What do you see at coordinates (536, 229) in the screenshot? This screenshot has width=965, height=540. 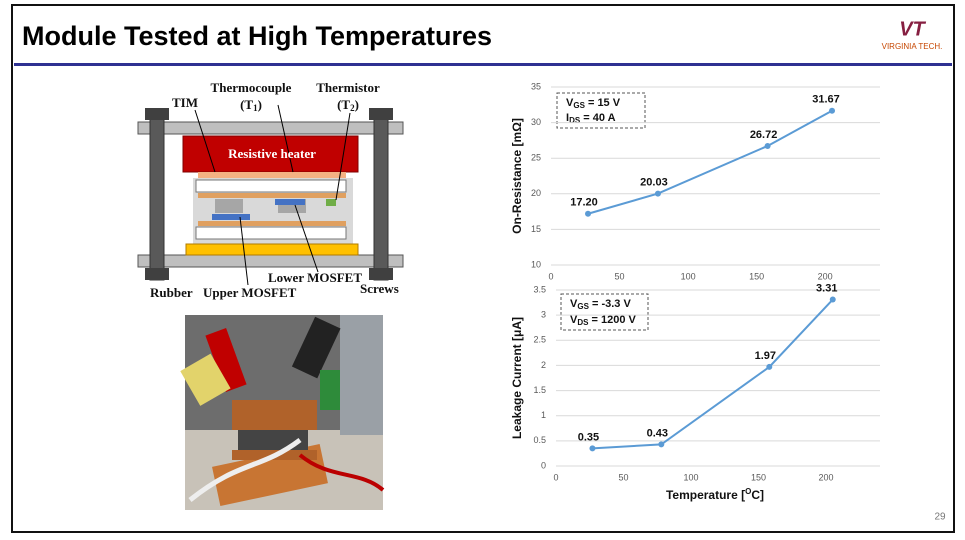 I see `y-tick-label: 15` at bounding box center [536, 229].